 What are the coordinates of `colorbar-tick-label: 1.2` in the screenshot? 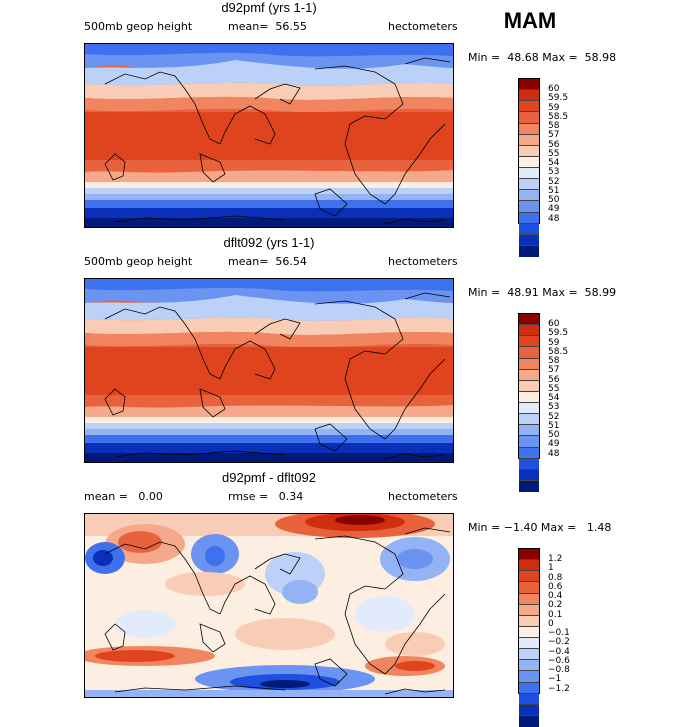 It's located at (555, 559).